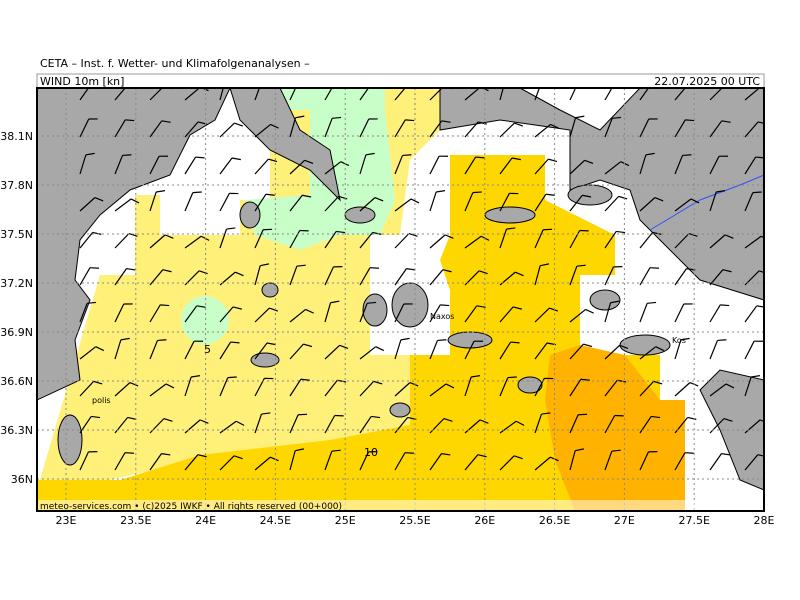  What do you see at coordinates (442, 316) in the screenshot?
I see `place-label: Naxos` at bounding box center [442, 316].